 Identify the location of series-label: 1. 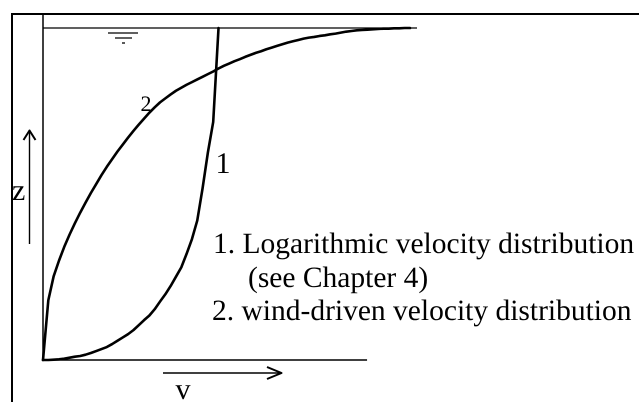
(223, 163).